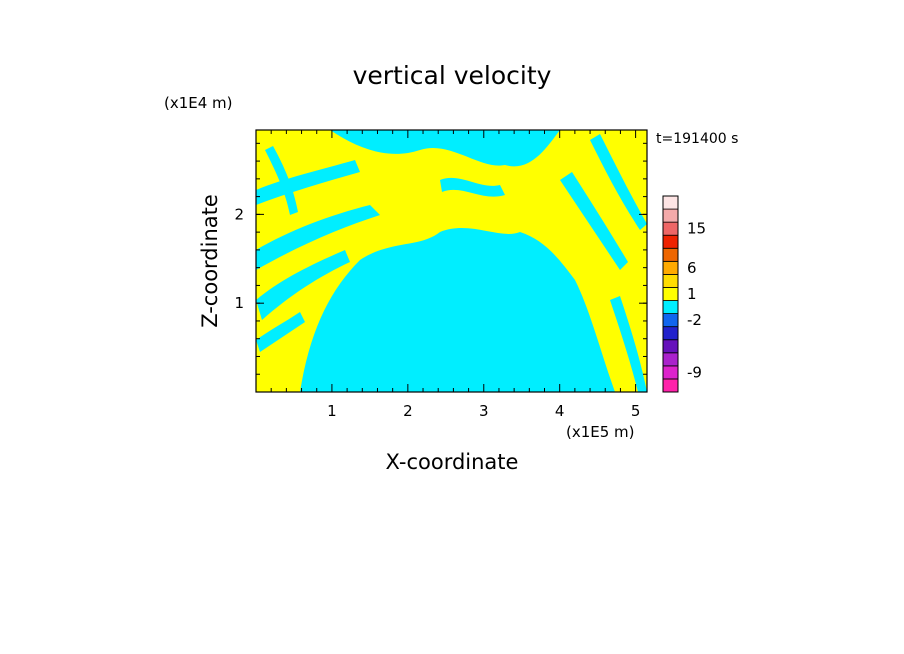  Describe the element at coordinates (692, 294) in the screenshot. I see `colorbar-label: 1` at that location.